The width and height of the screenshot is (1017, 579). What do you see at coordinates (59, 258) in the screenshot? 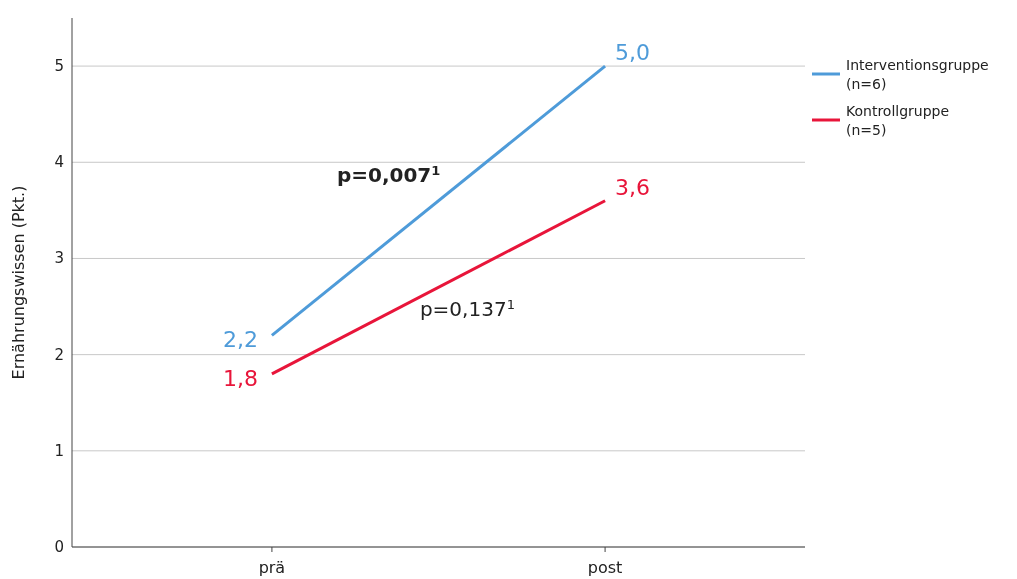
I see `y-tick-label: 3` at bounding box center [59, 258].